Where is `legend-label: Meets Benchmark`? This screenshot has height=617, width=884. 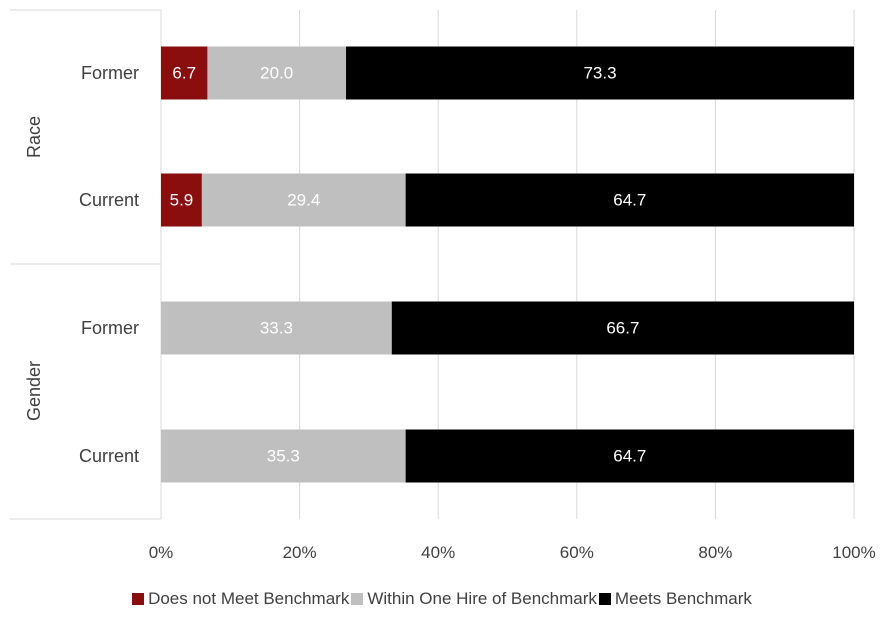
legend-label: Meets Benchmark is located at coordinates (683, 598).